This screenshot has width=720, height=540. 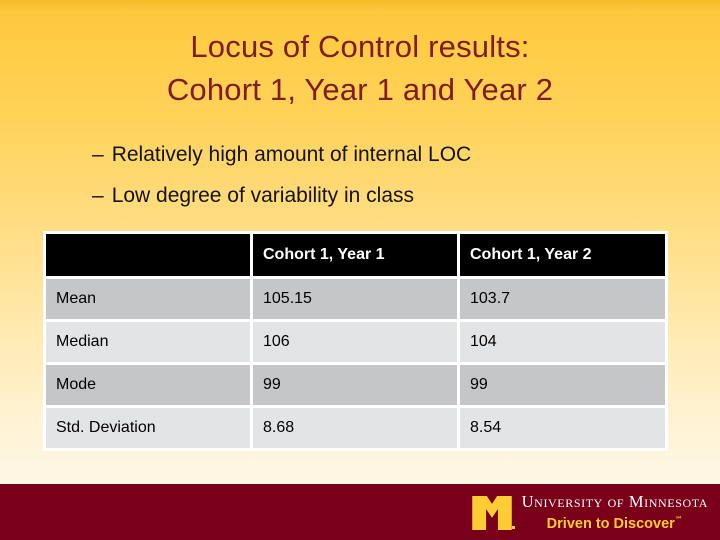 I want to click on bullet-item: – Relatively high amount of internal LOC, so click(x=281, y=155).